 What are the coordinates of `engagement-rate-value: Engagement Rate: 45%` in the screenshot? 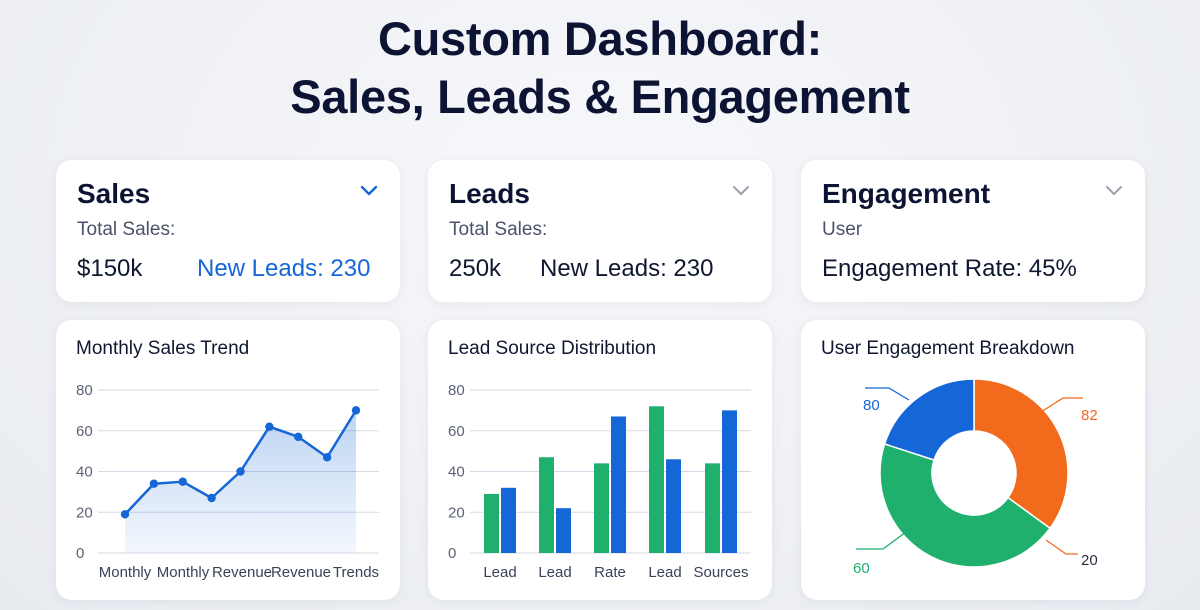 It's located at (949, 268).